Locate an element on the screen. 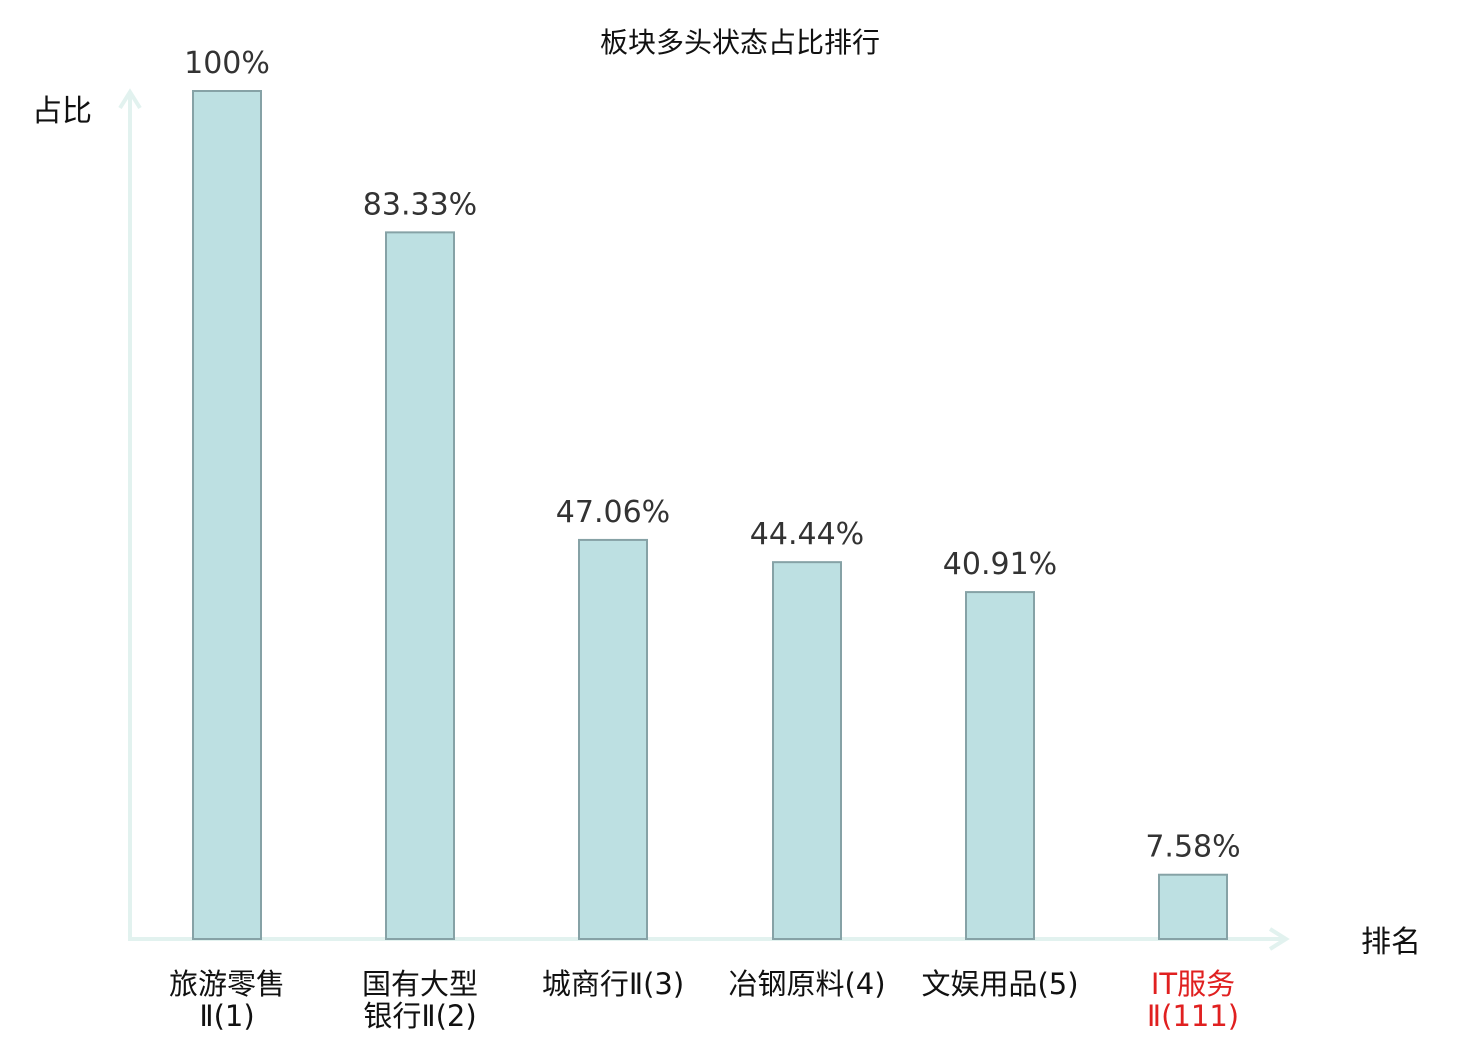 The height and width of the screenshot is (1040, 1480). x-tick-label: Ⅱ(111) is located at coordinates (1193, 1016).